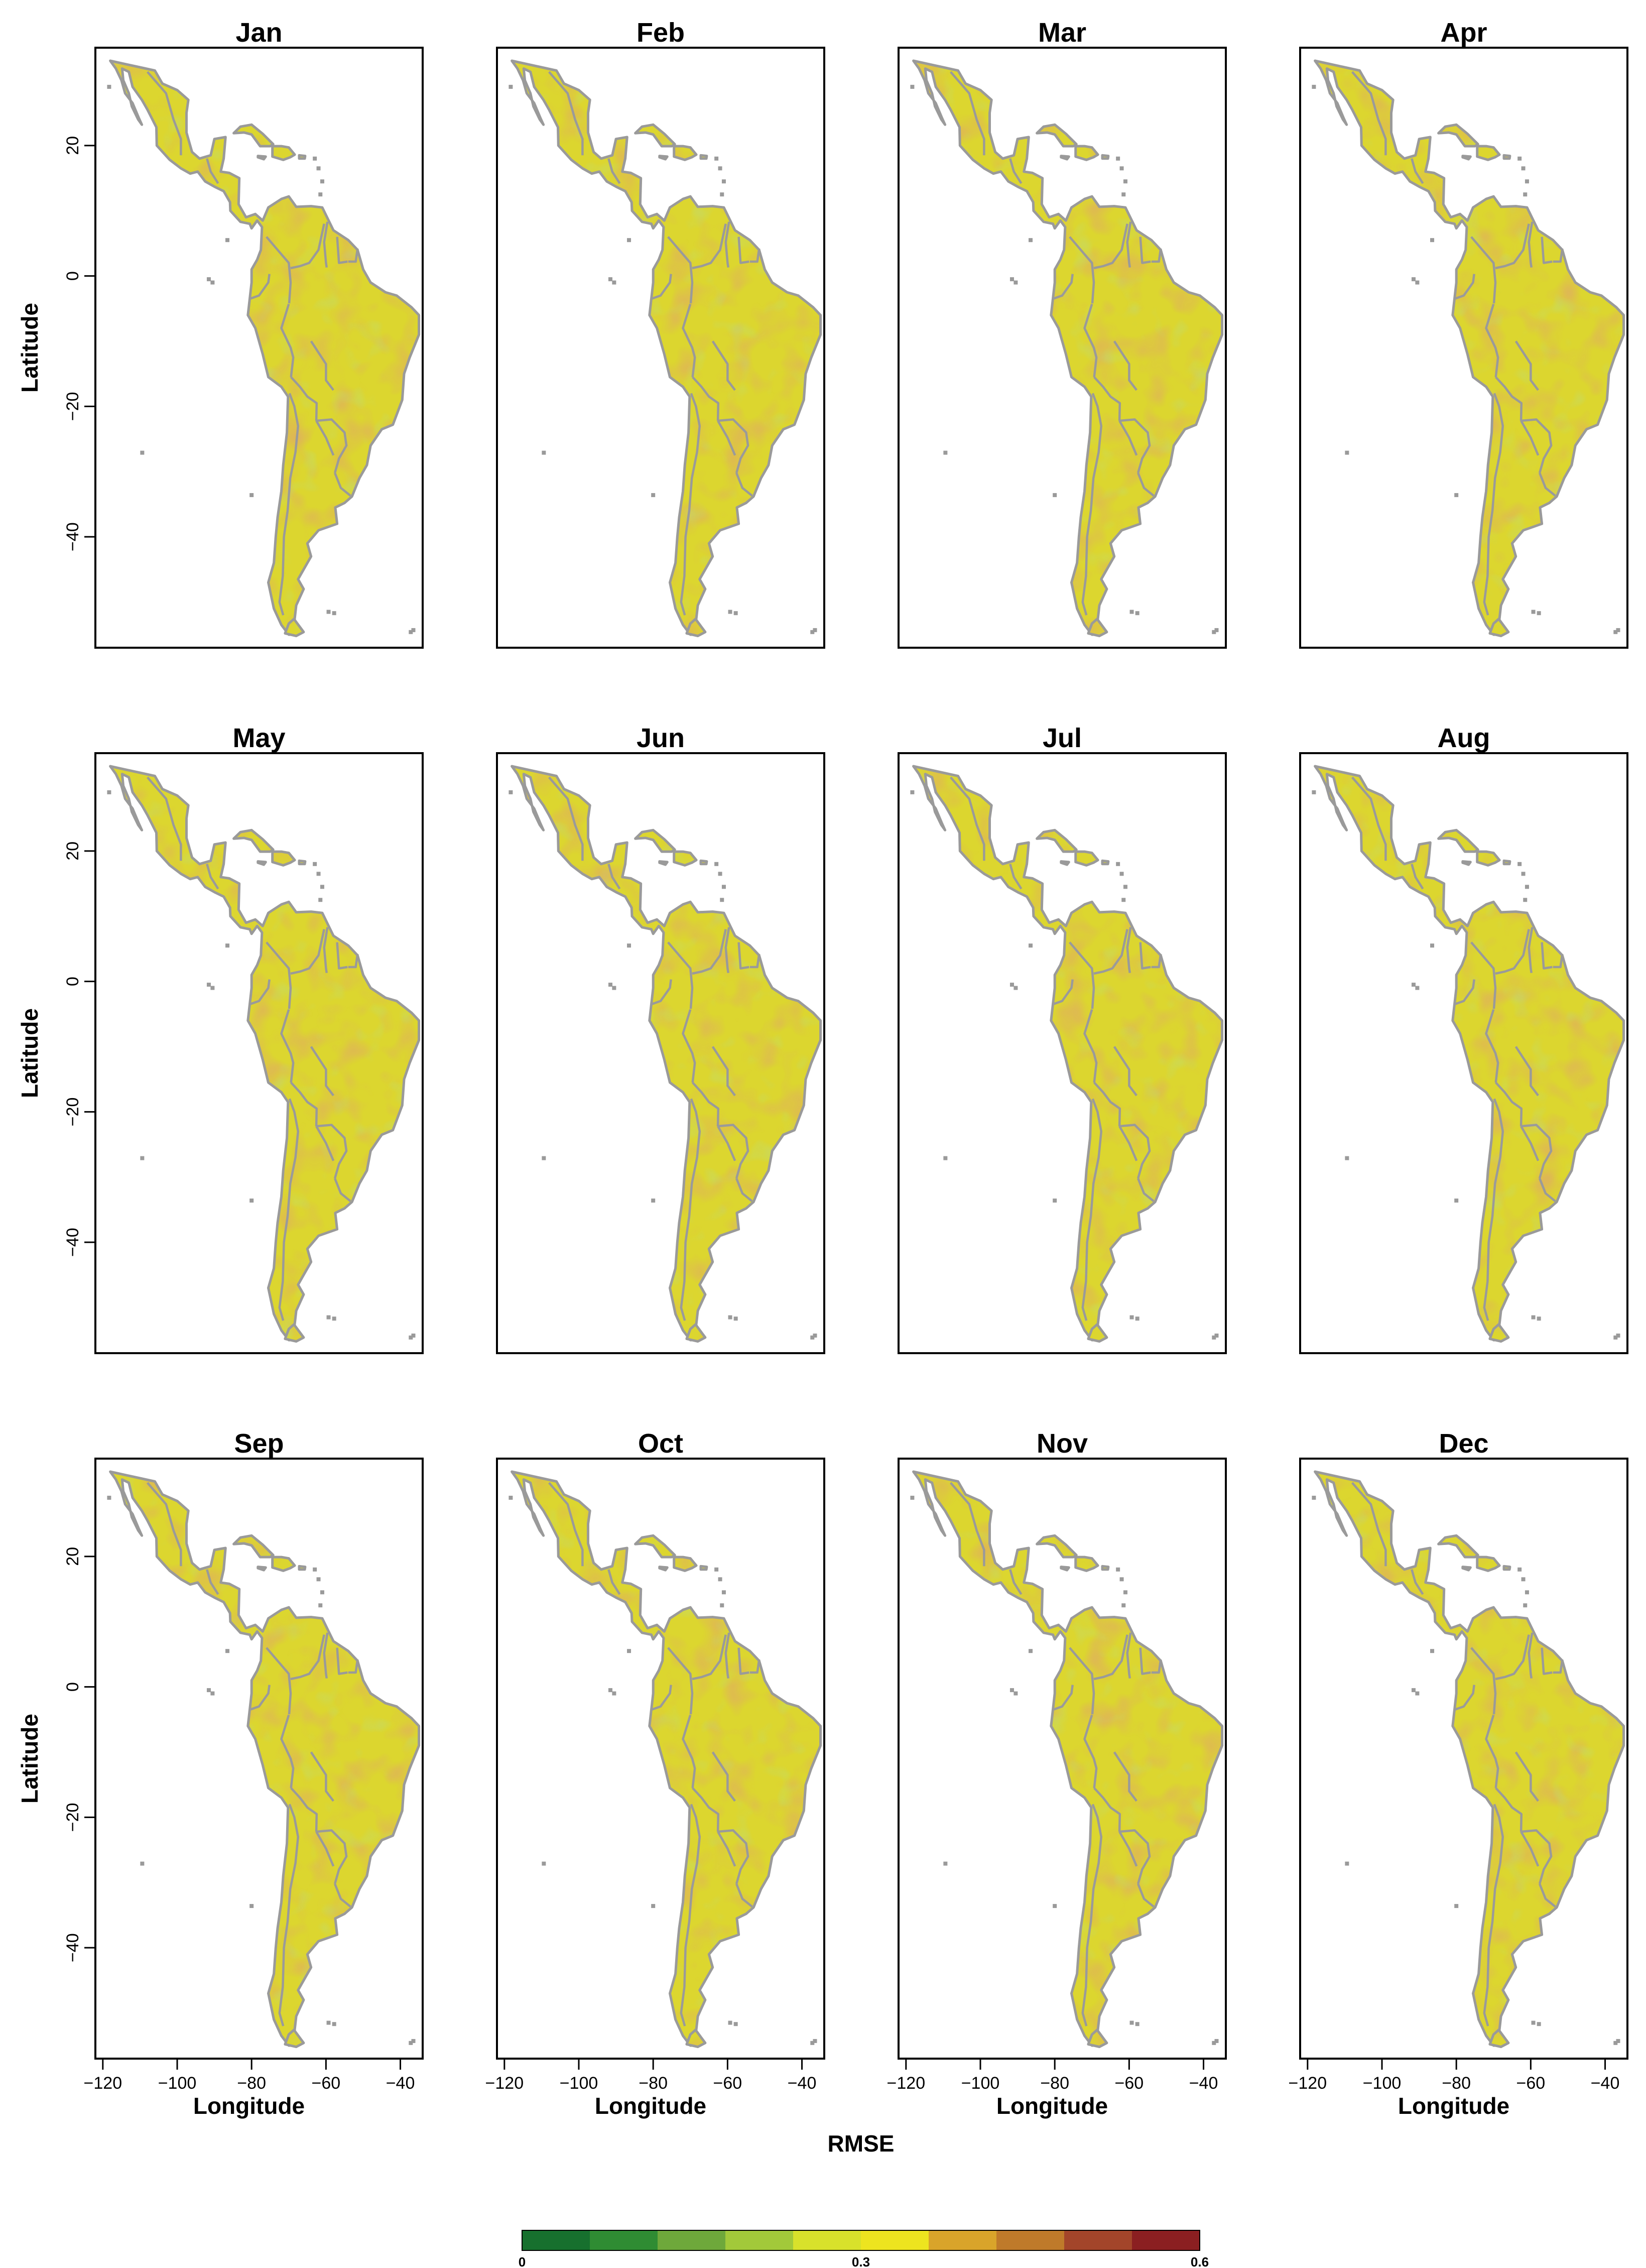 The width and height of the screenshot is (1646, 2268). Describe the element at coordinates (861, 2144) in the screenshot. I see `colorbar-title: RMSE` at that location.